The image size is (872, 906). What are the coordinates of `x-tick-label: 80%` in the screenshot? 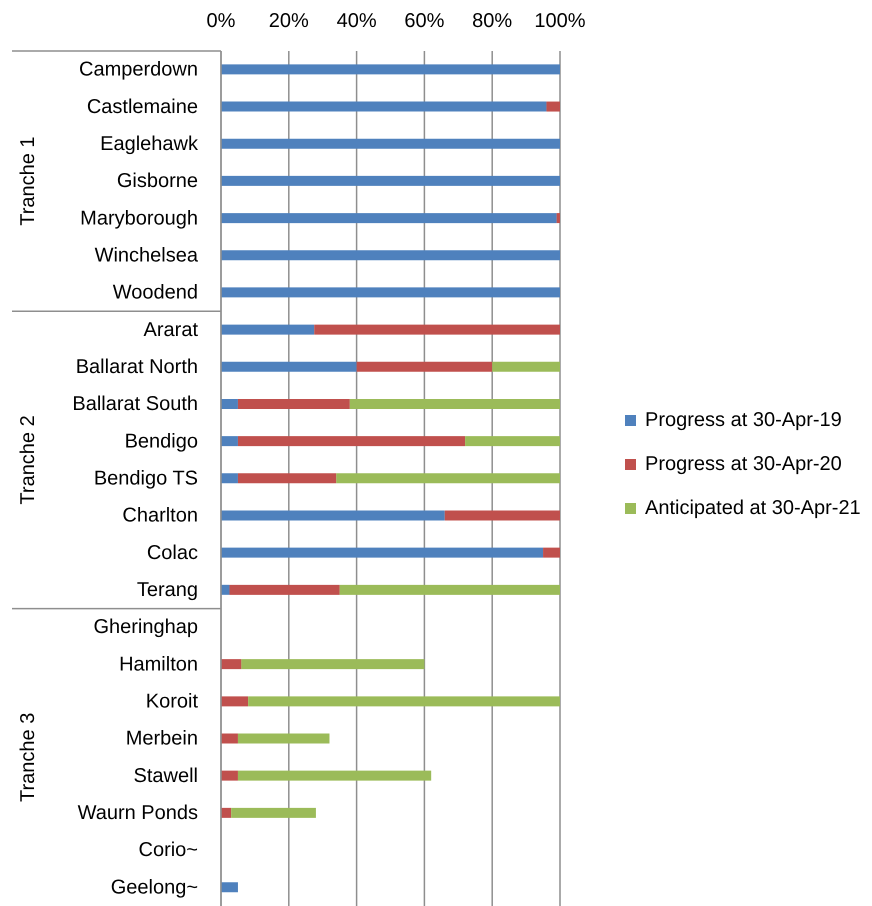 It's located at (492, 21).